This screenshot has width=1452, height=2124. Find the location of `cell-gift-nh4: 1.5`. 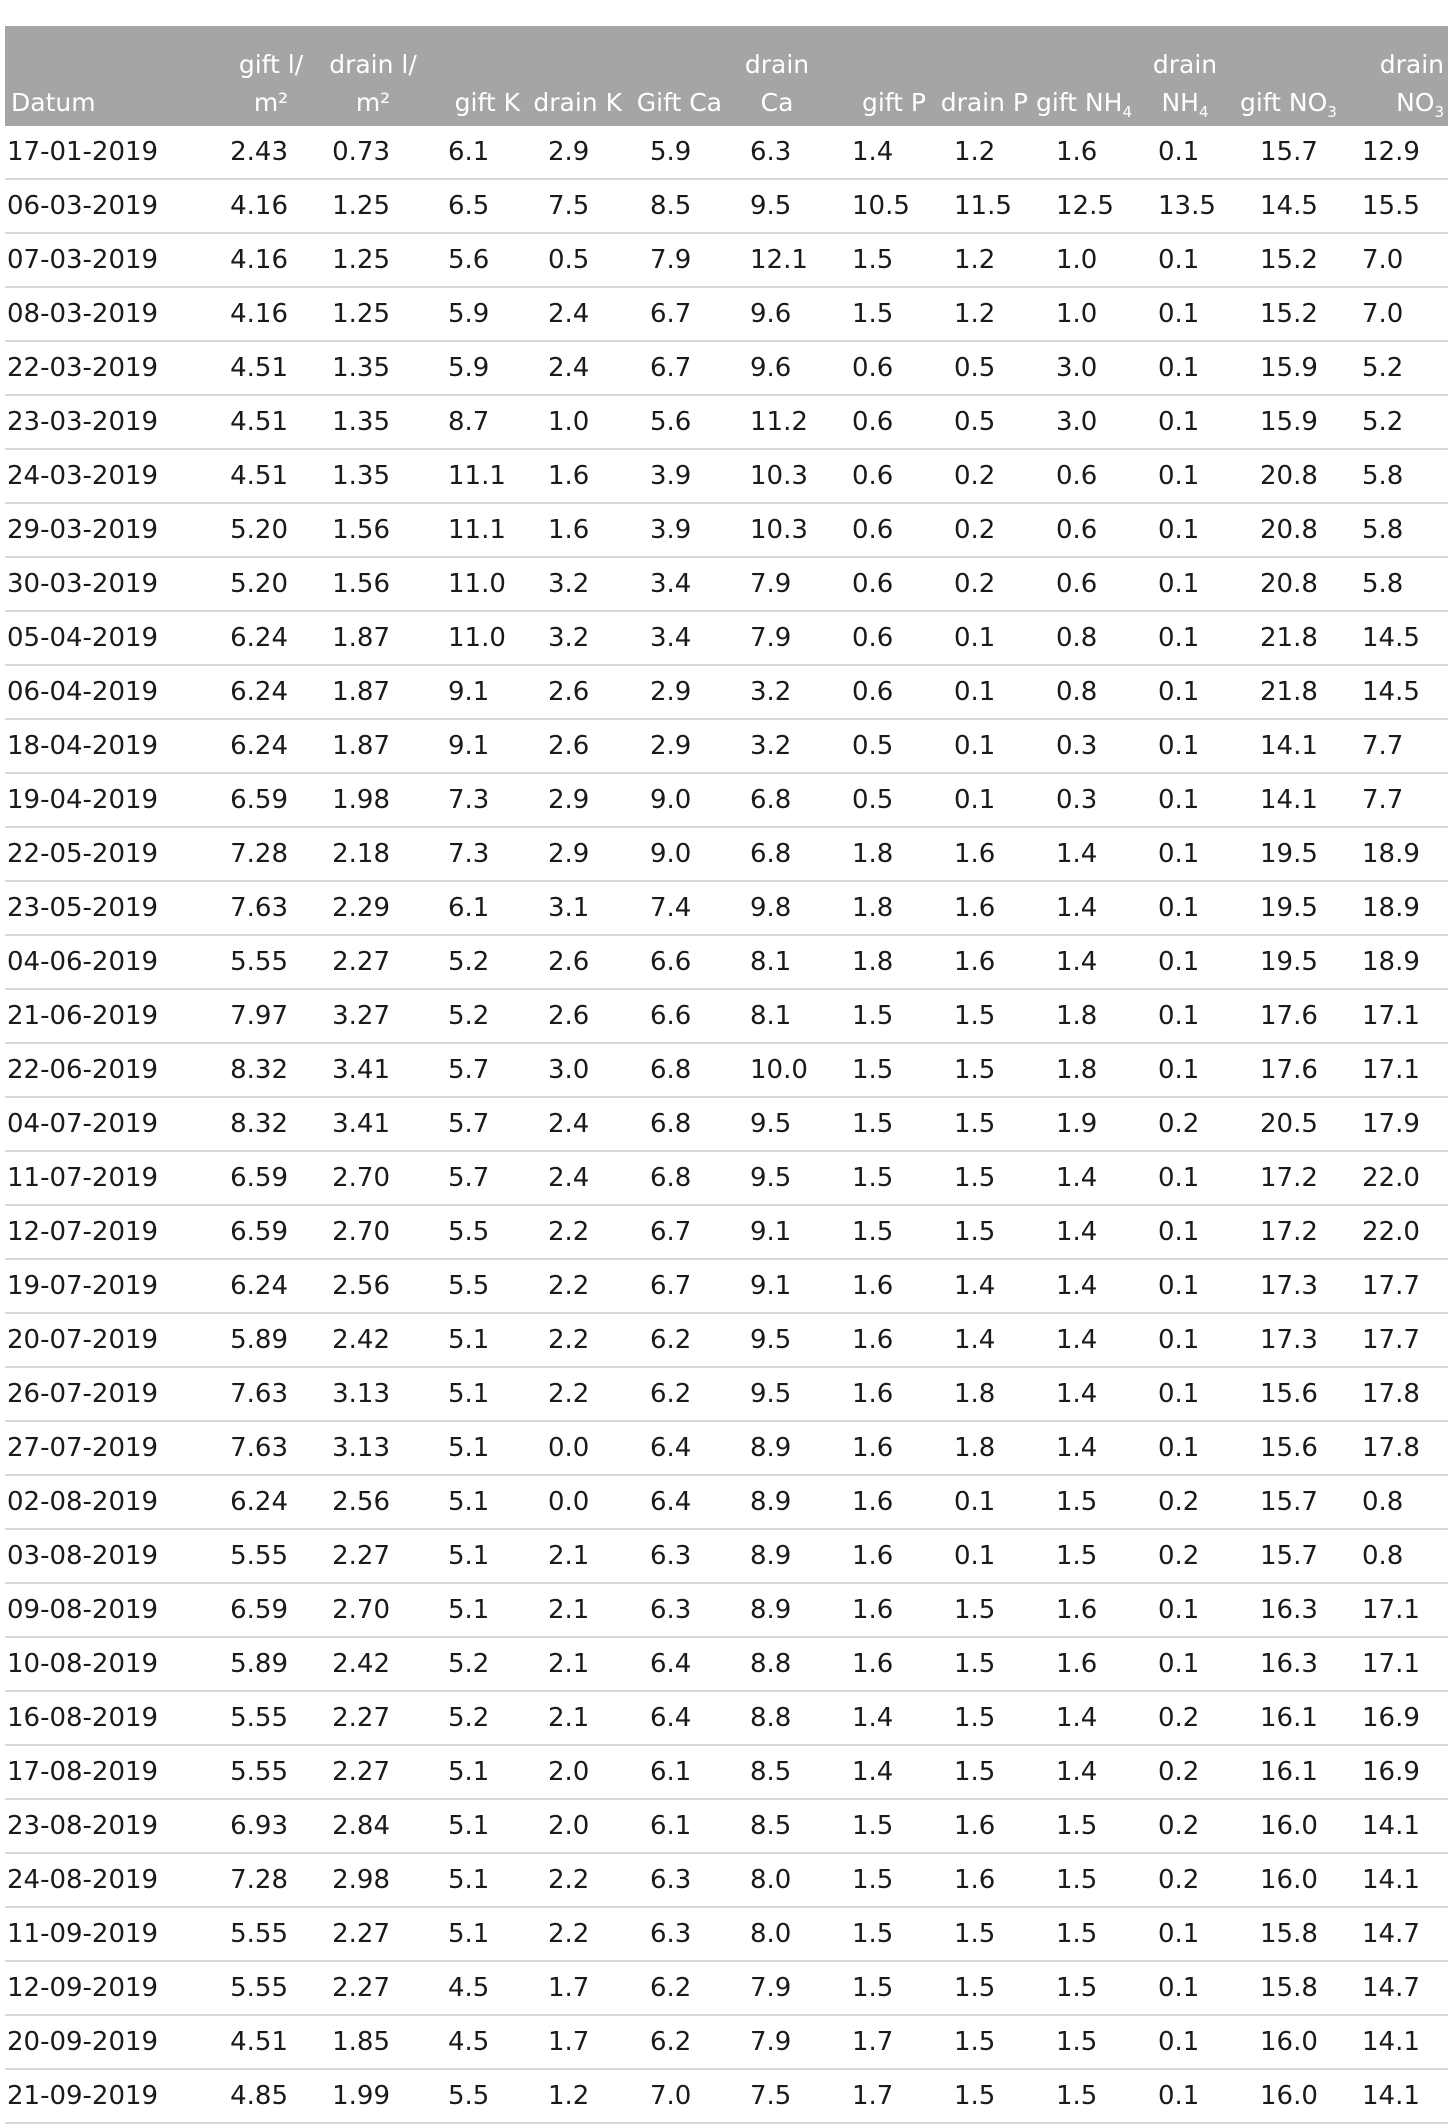

cell-gift-nh4: 1.5 is located at coordinates (1083, 1934).